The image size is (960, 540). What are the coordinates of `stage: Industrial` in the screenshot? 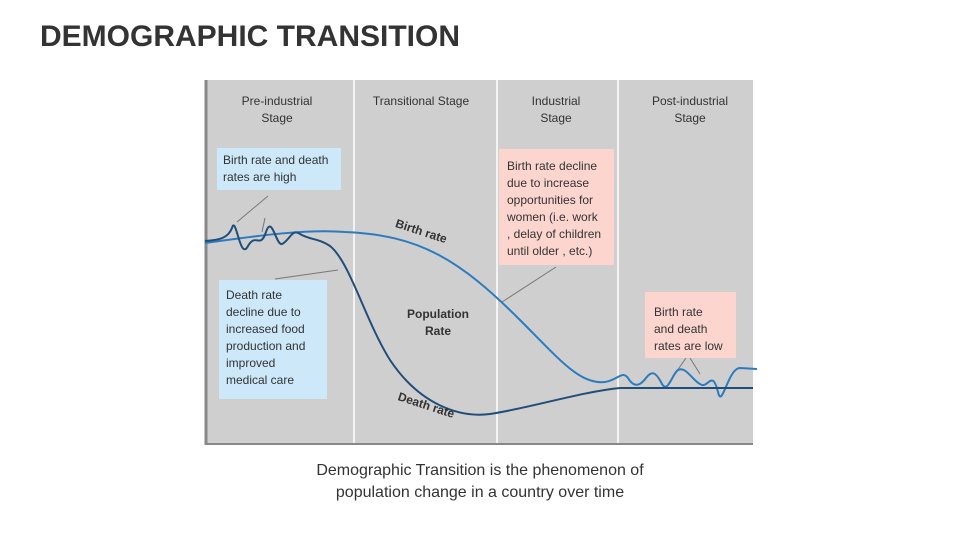 It's located at (556, 101).